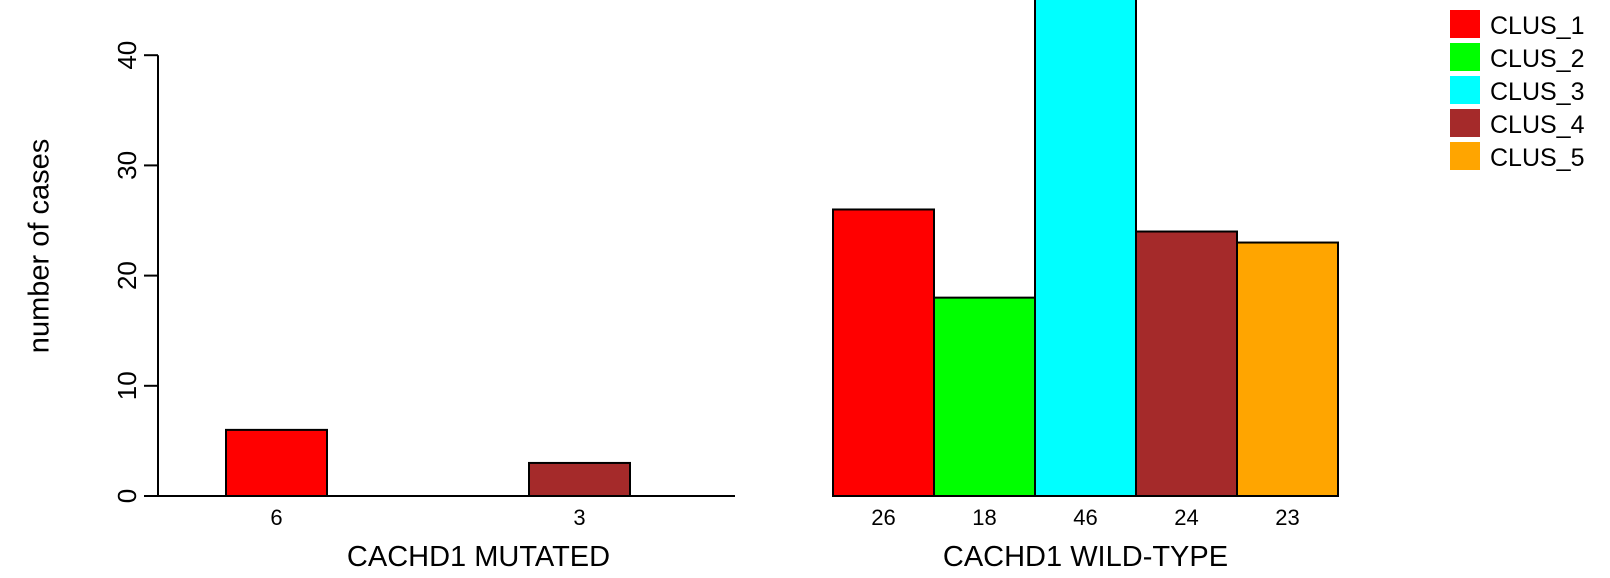 The width and height of the screenshot is (1610, 578). What do you see at coordinates (127, 165) in the screenshot?
I see `y-tick-label: 30` at bounding box center [127, 165].